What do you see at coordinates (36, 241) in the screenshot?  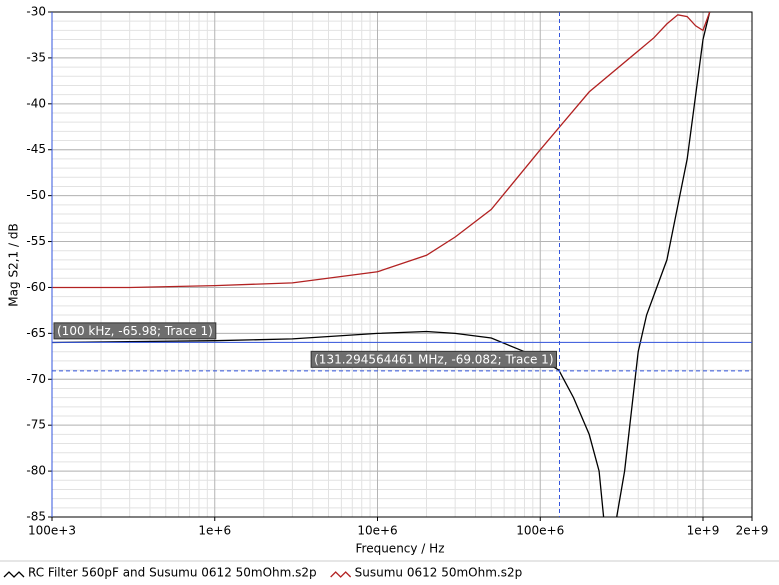 I see `y-tick-label: -55` at bounding box center [36, 241].